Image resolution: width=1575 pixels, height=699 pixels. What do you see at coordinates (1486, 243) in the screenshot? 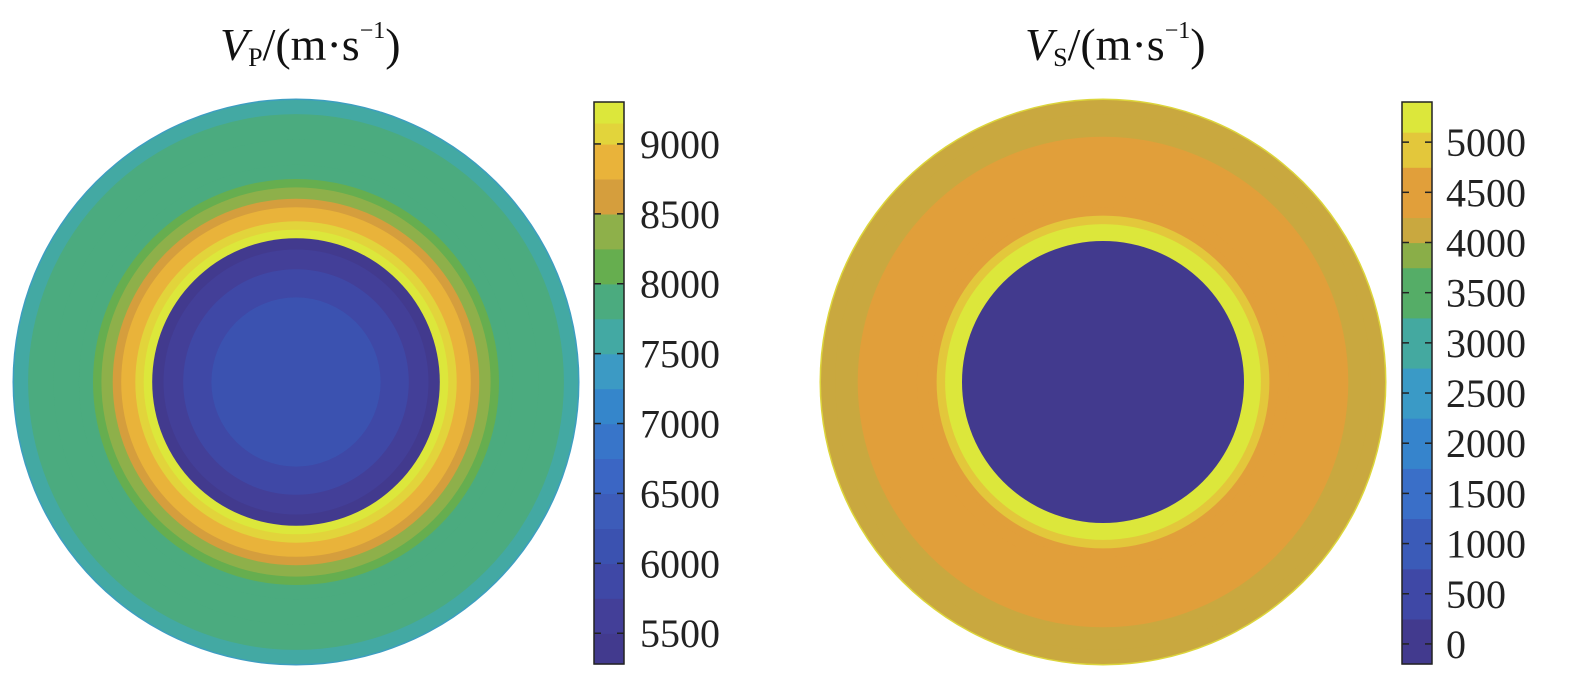
I see `vs-colorbar-tick-label: 4000` at bounding box center [1486, 243].